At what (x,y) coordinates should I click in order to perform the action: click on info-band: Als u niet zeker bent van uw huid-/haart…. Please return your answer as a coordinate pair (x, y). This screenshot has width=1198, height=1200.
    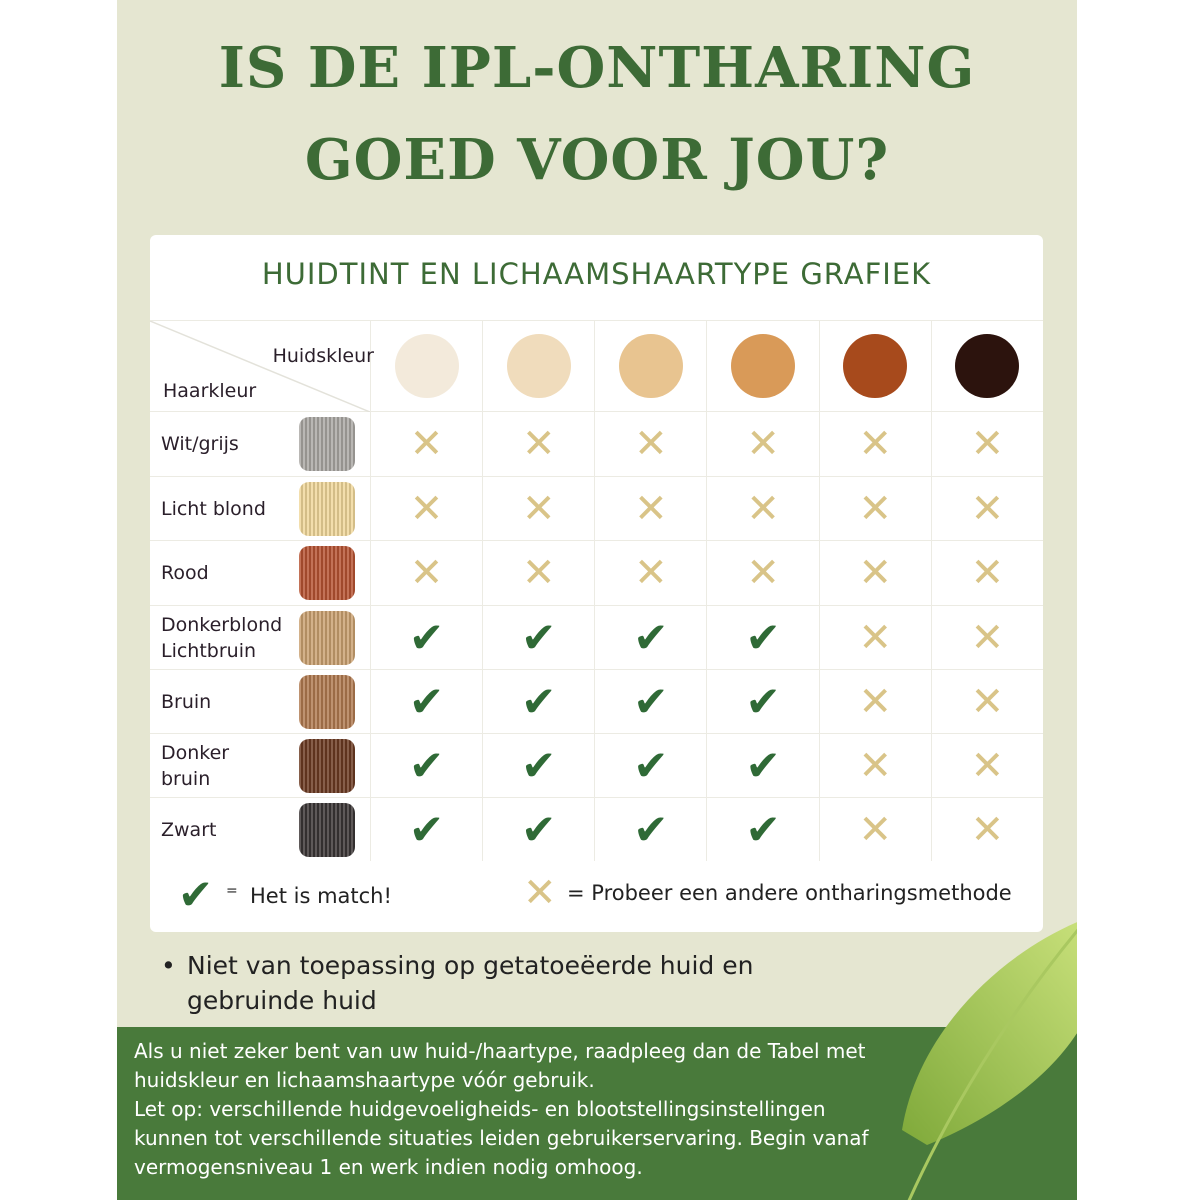
    Looking at the image, I should click on (597, 1113).